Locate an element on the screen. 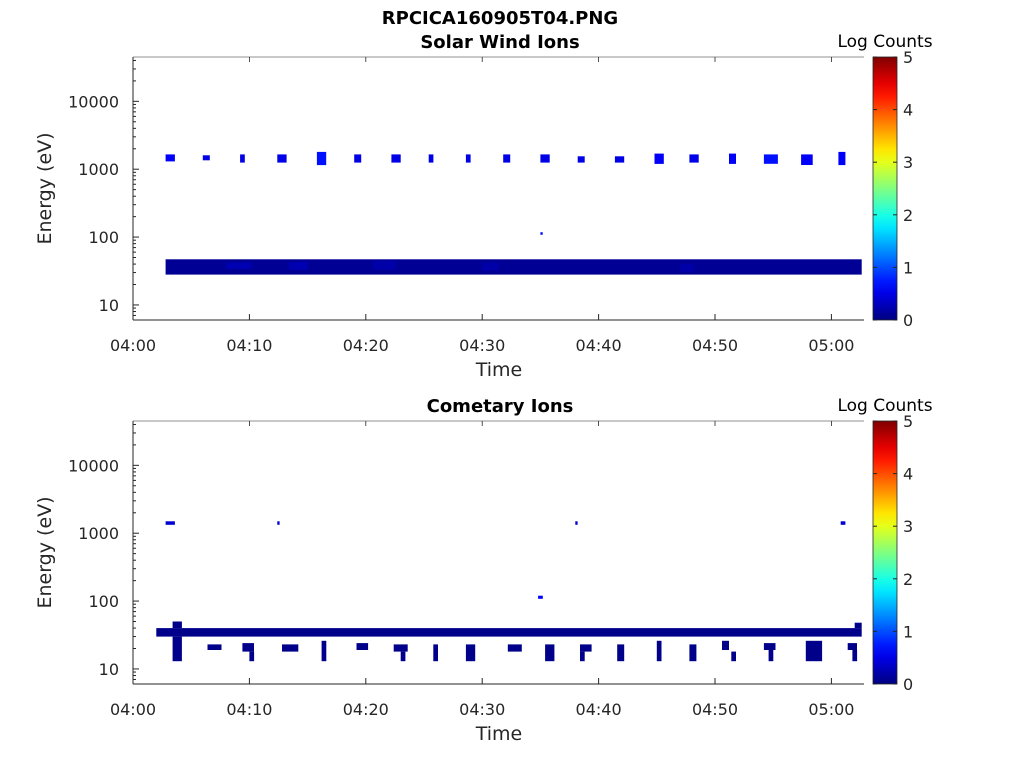 This screenshot has width=1024, height=768. x-tick-label: 04:10 is located at coordinates (249, 709).